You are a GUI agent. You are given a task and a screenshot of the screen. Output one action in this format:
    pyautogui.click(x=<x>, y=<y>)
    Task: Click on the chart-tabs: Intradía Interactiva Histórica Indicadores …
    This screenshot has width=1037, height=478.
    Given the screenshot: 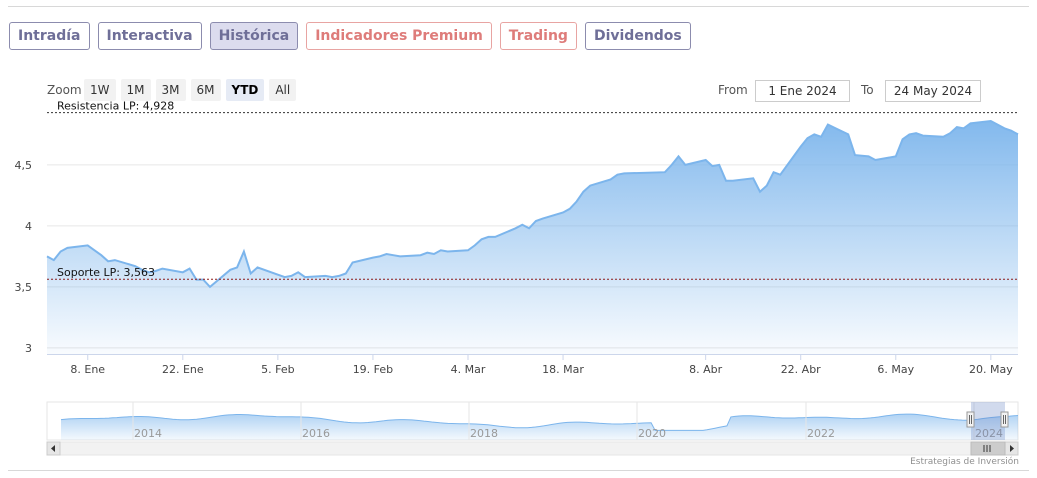 What is the action you would take?
    pyautogui.click(x=350, y=36)
    